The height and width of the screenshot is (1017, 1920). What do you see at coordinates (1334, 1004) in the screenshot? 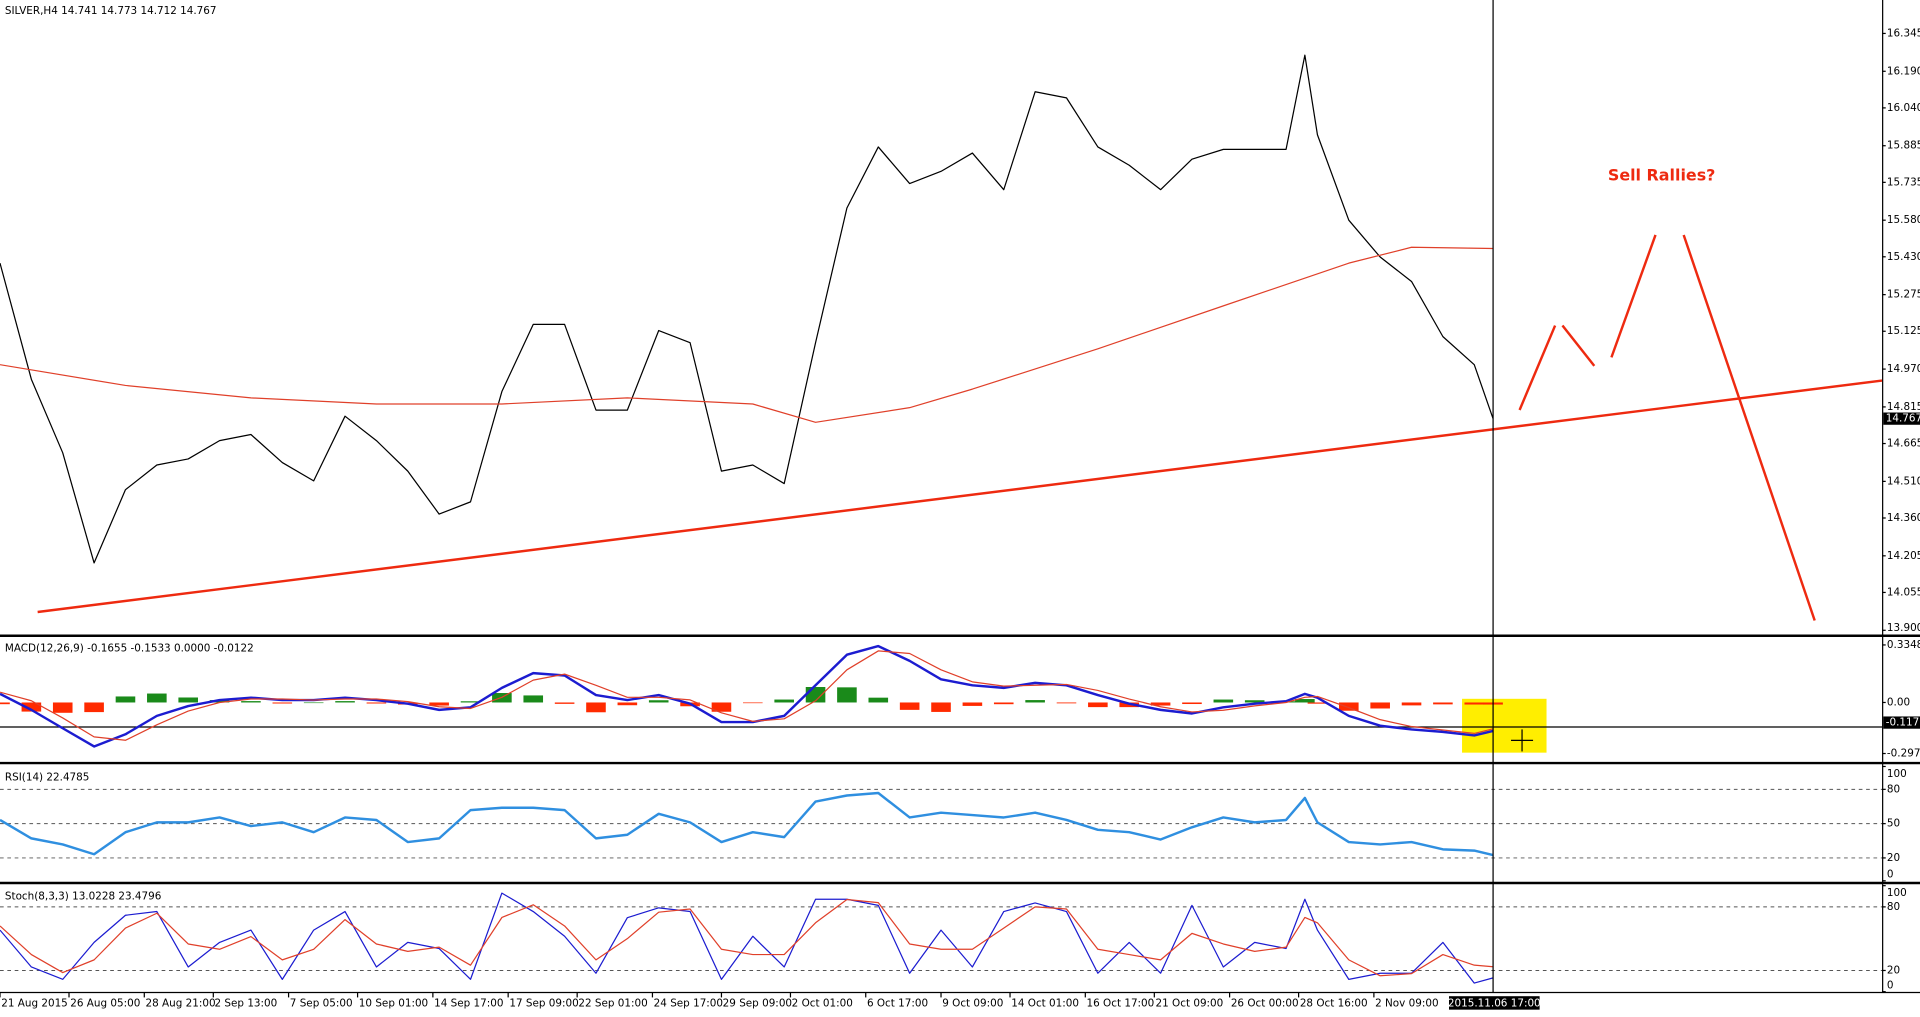
I see `x-tick-label: 28 Oct 16:00` at bounding box center [1334, 1004].